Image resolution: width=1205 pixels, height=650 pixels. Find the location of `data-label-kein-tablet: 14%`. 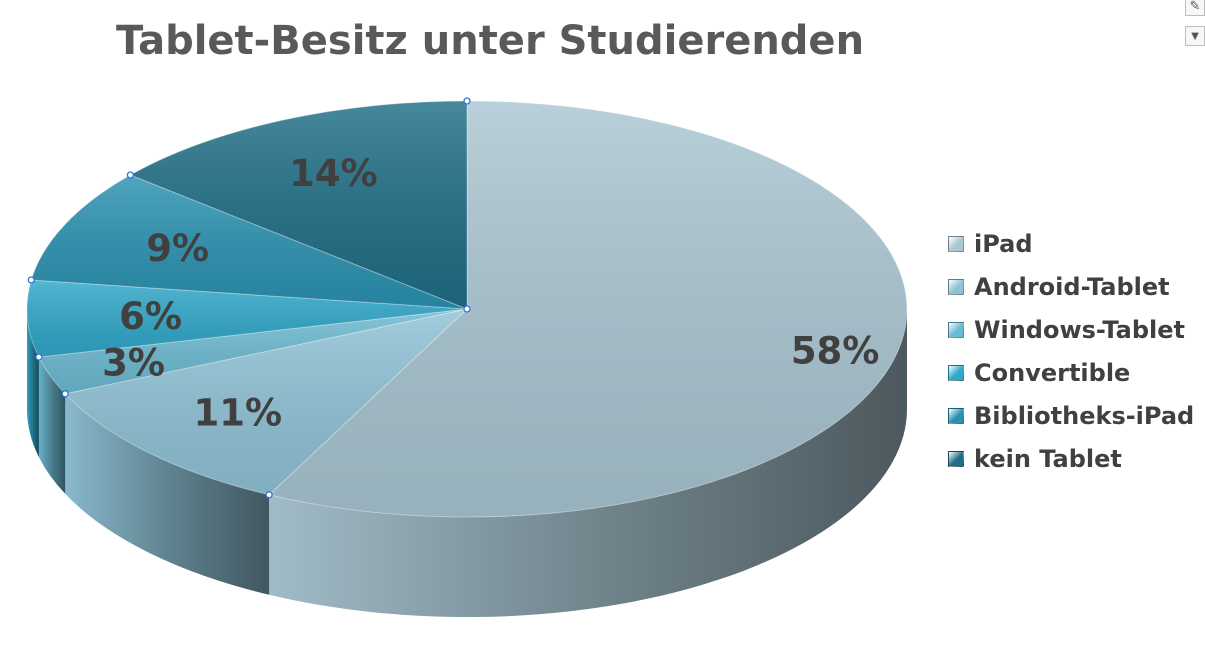

data-label-kein-tablet: 14% is located at coordinates (333, 173).